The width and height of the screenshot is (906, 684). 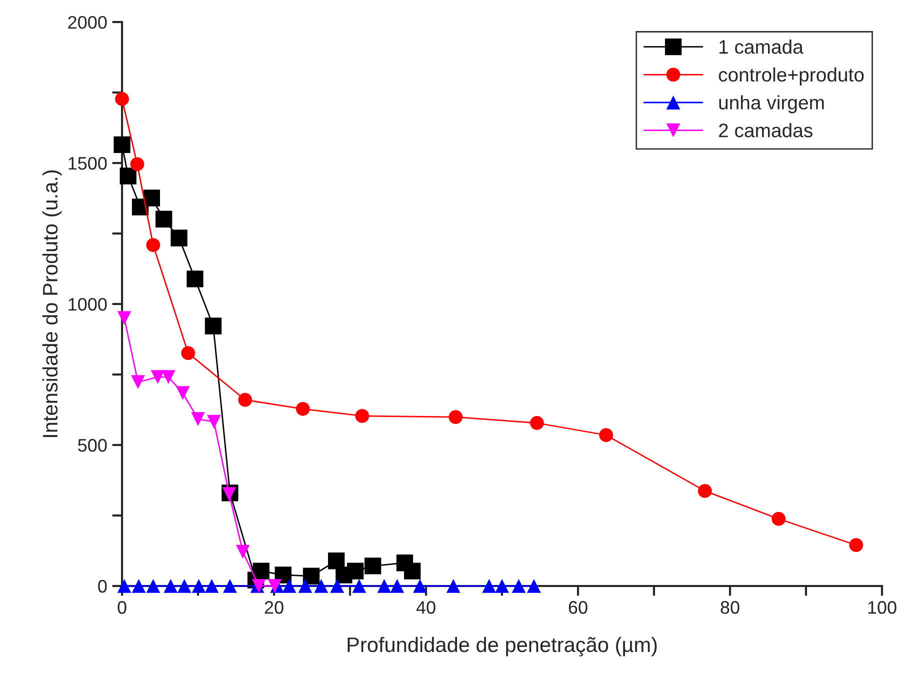 I want to click on y-tick-label: 1000, so click(x=87, y=304).